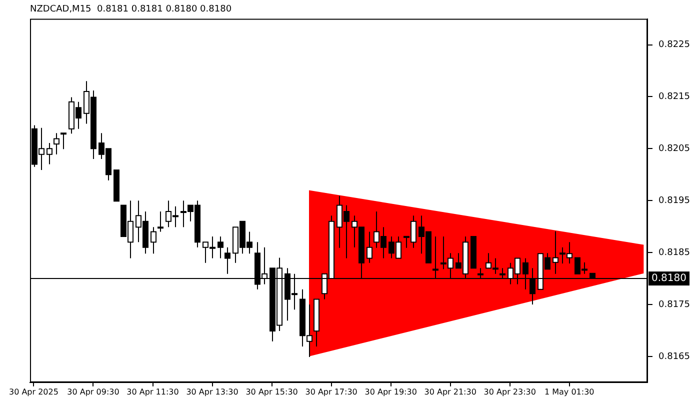 The width and height of the screenshot is (700, 400). I want to click on x-tick-label: 30 Apr 11:30, so click(152, 391).